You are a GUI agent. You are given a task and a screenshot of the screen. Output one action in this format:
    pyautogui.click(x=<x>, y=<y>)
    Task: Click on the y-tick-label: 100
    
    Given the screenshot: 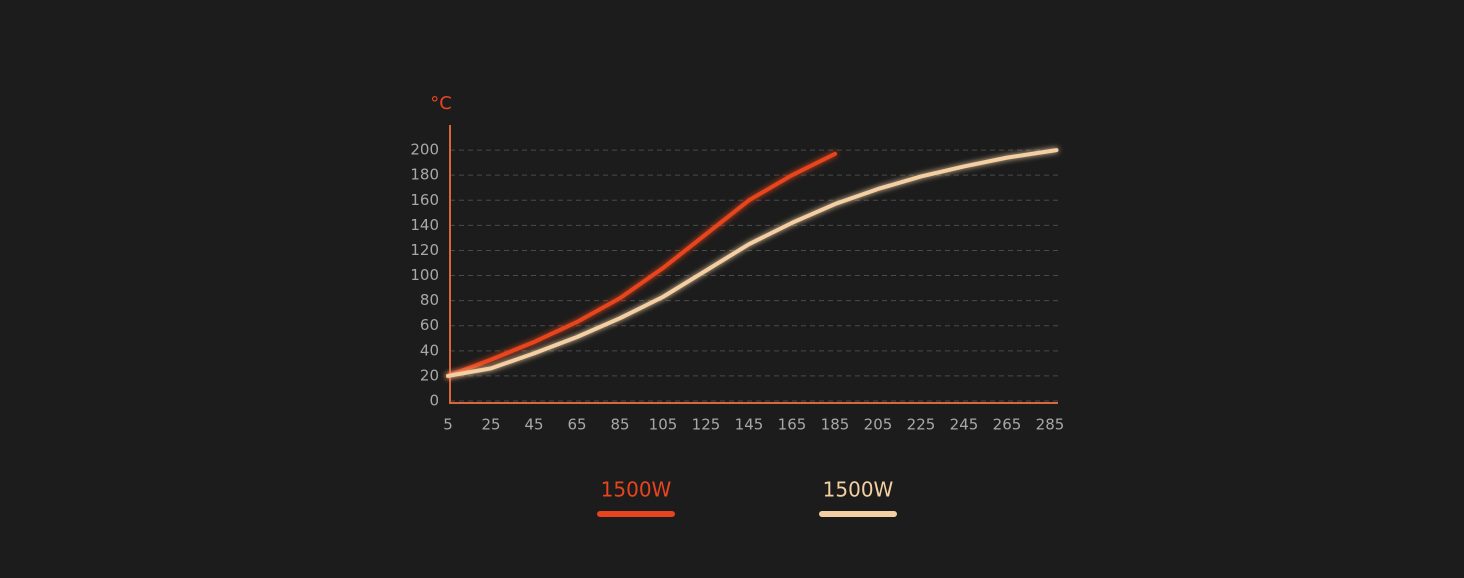 What is the action you would take?
    pyautogui.click(x=424, y=275)
    